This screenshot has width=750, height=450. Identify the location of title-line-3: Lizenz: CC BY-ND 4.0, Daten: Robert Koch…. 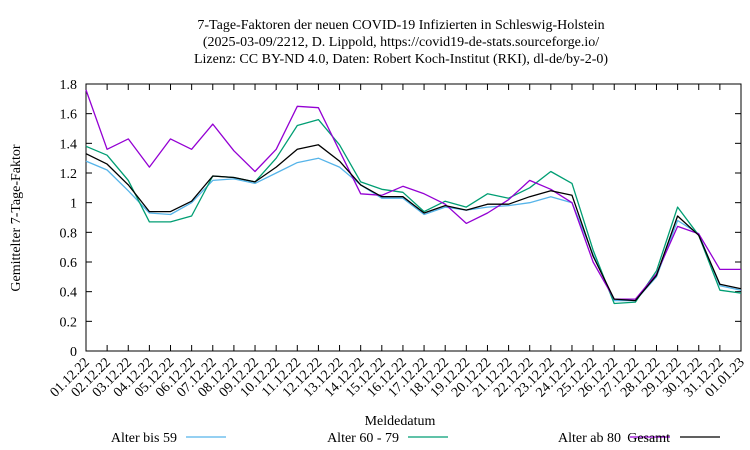
(401, 59).